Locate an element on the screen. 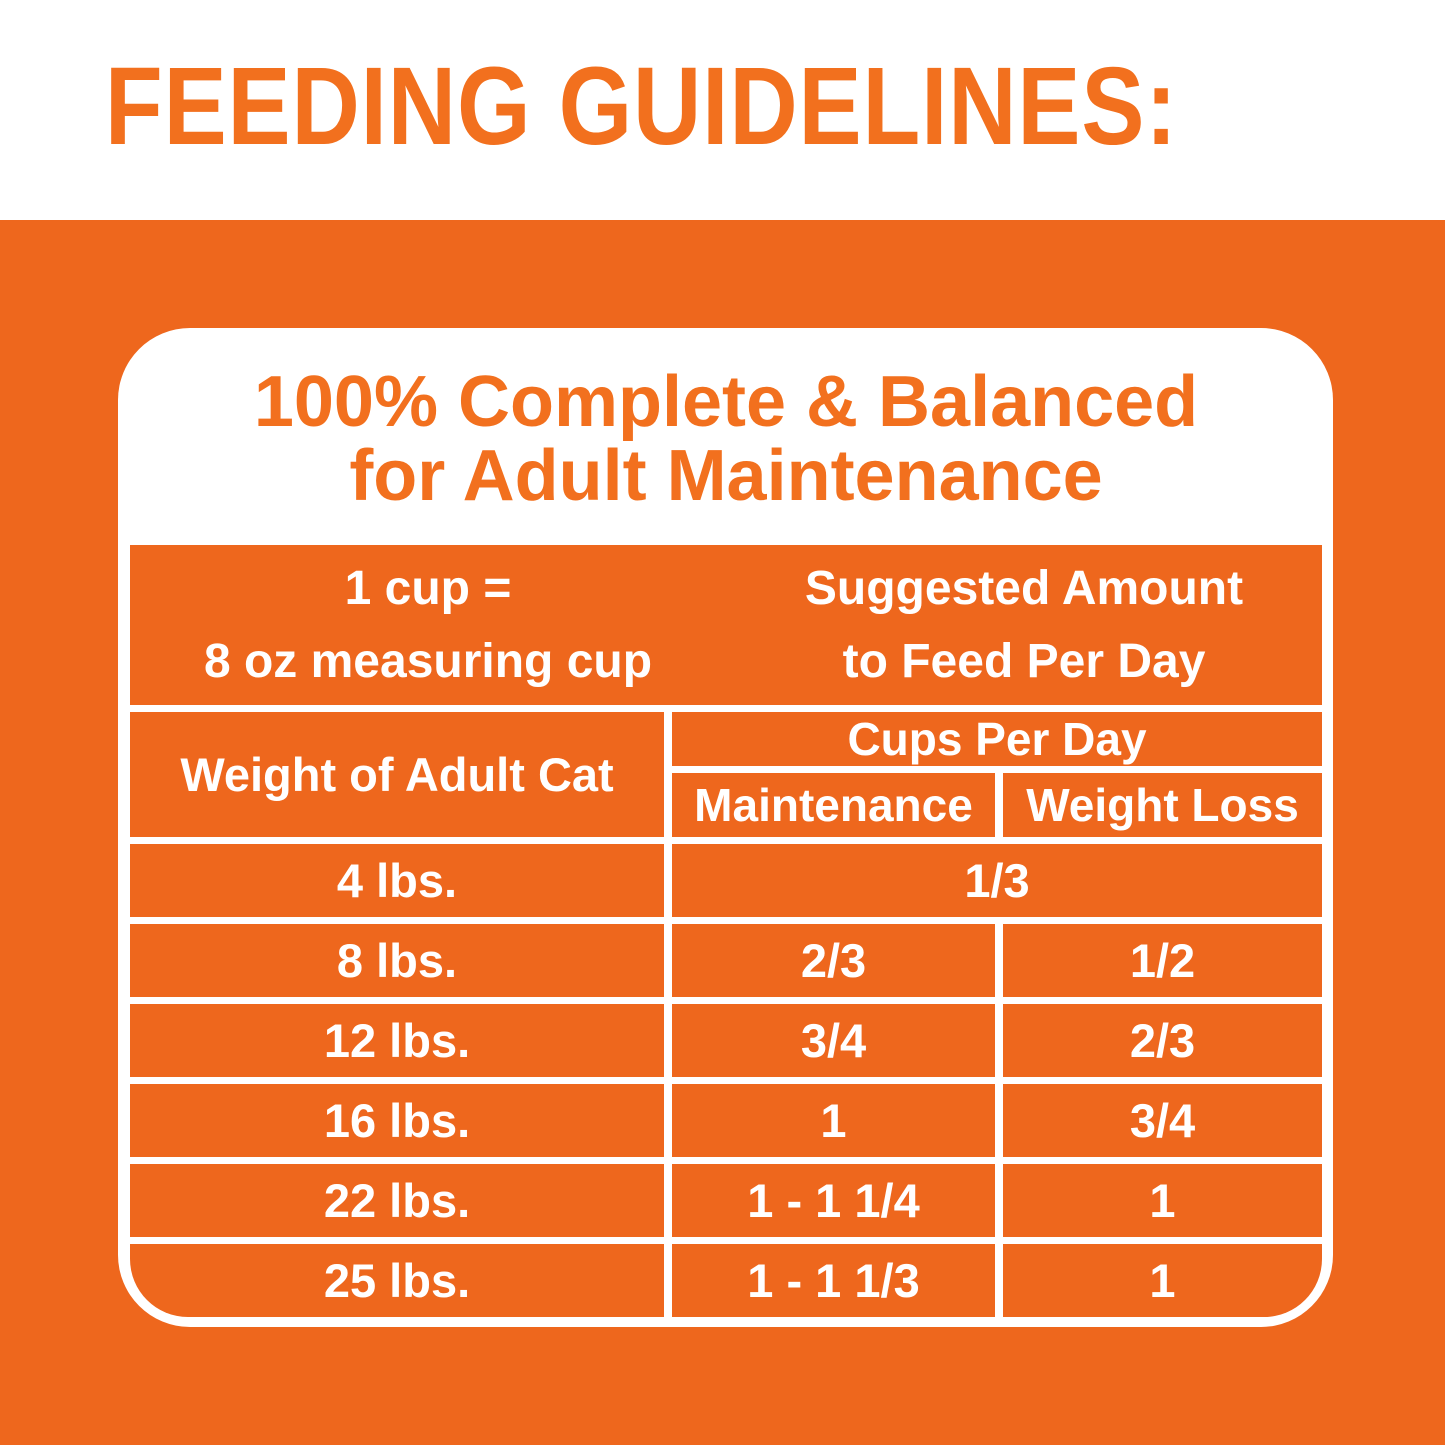 The width and height of the screenshot is (1445, 1445). maintenance-cell: 1/3 is located at coordinates (997, 880).